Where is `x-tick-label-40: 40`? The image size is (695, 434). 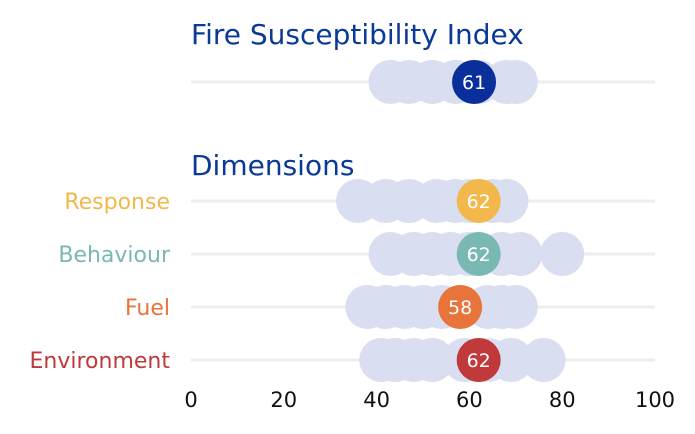
x-tick-label-40: 40 is located at coordinates (376, 400).